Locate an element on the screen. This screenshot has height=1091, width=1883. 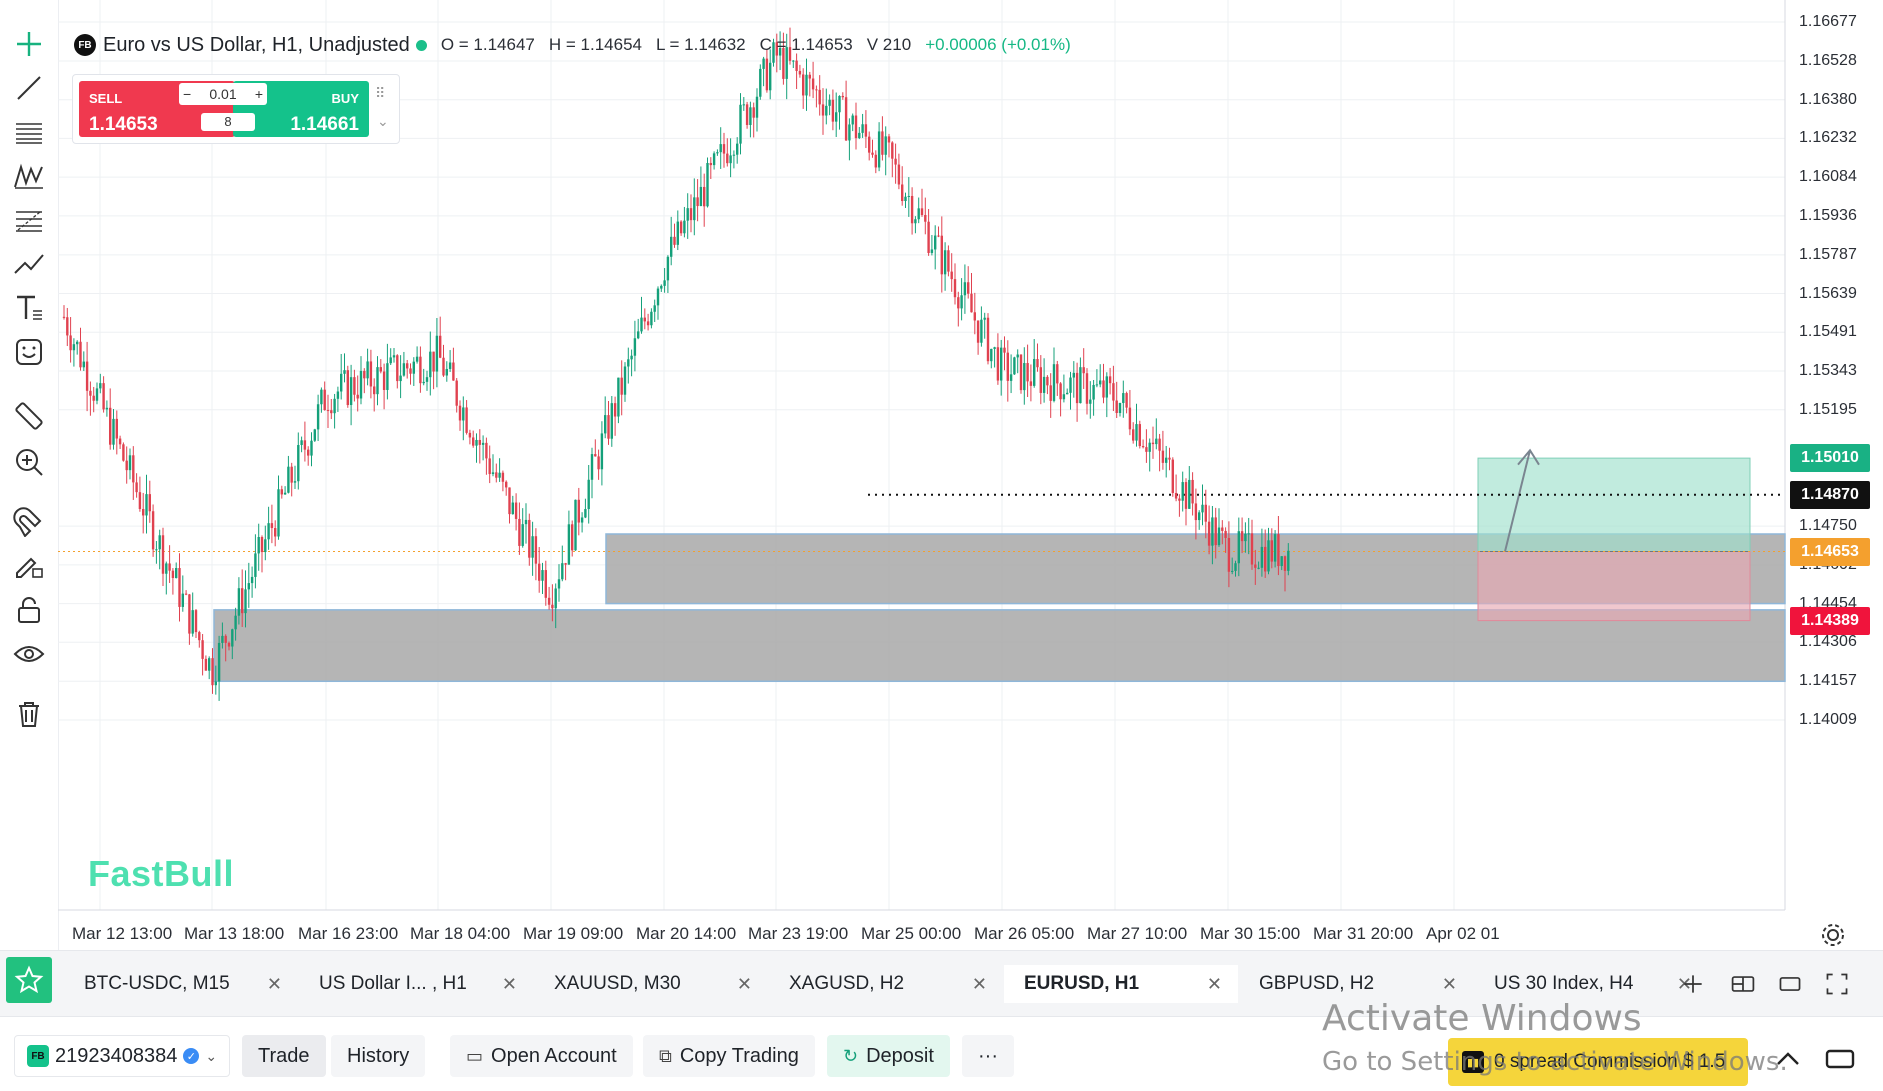
history-tab: History is located at coordinates (378, 1056).